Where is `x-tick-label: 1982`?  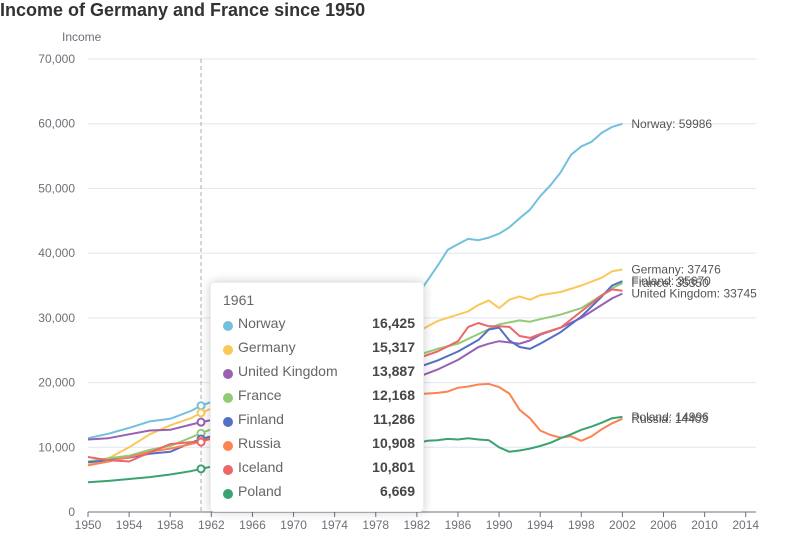
x-tick-label: 1982 is located at coordinates (417, 525).